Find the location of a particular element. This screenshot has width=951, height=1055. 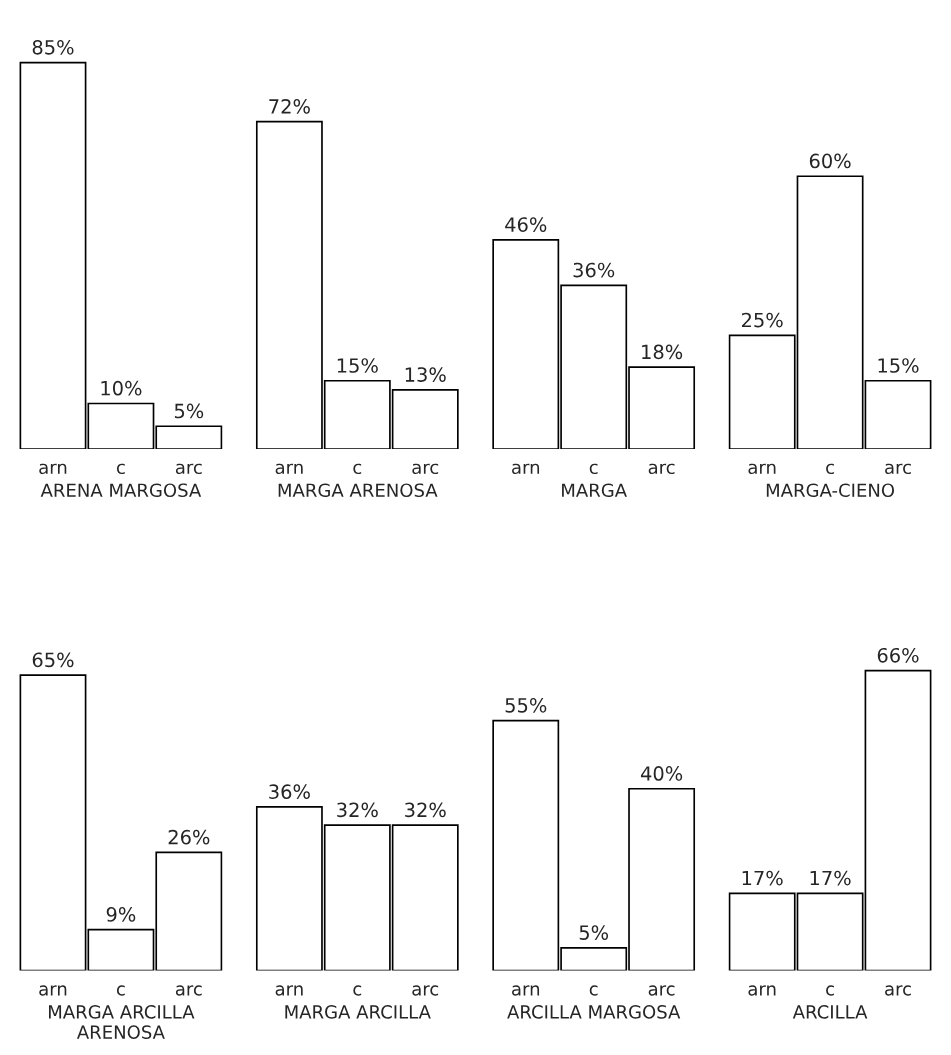

x-axis-title: MARGA ARENOSA is located at coordinates (358, 490).